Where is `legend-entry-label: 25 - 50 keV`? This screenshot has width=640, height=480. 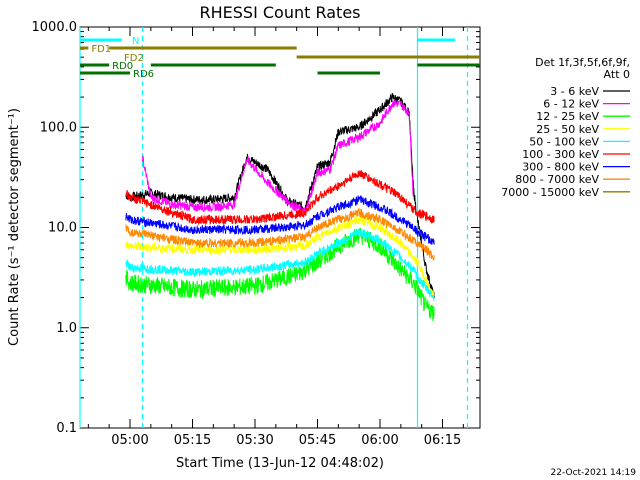
legend-entry-label: 25 - 50 keV is located at coordinates (567, 129).